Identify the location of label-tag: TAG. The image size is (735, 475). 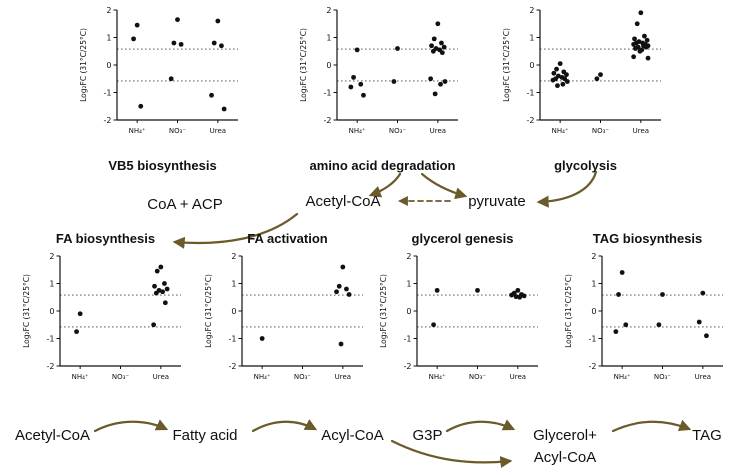
(707, 435).